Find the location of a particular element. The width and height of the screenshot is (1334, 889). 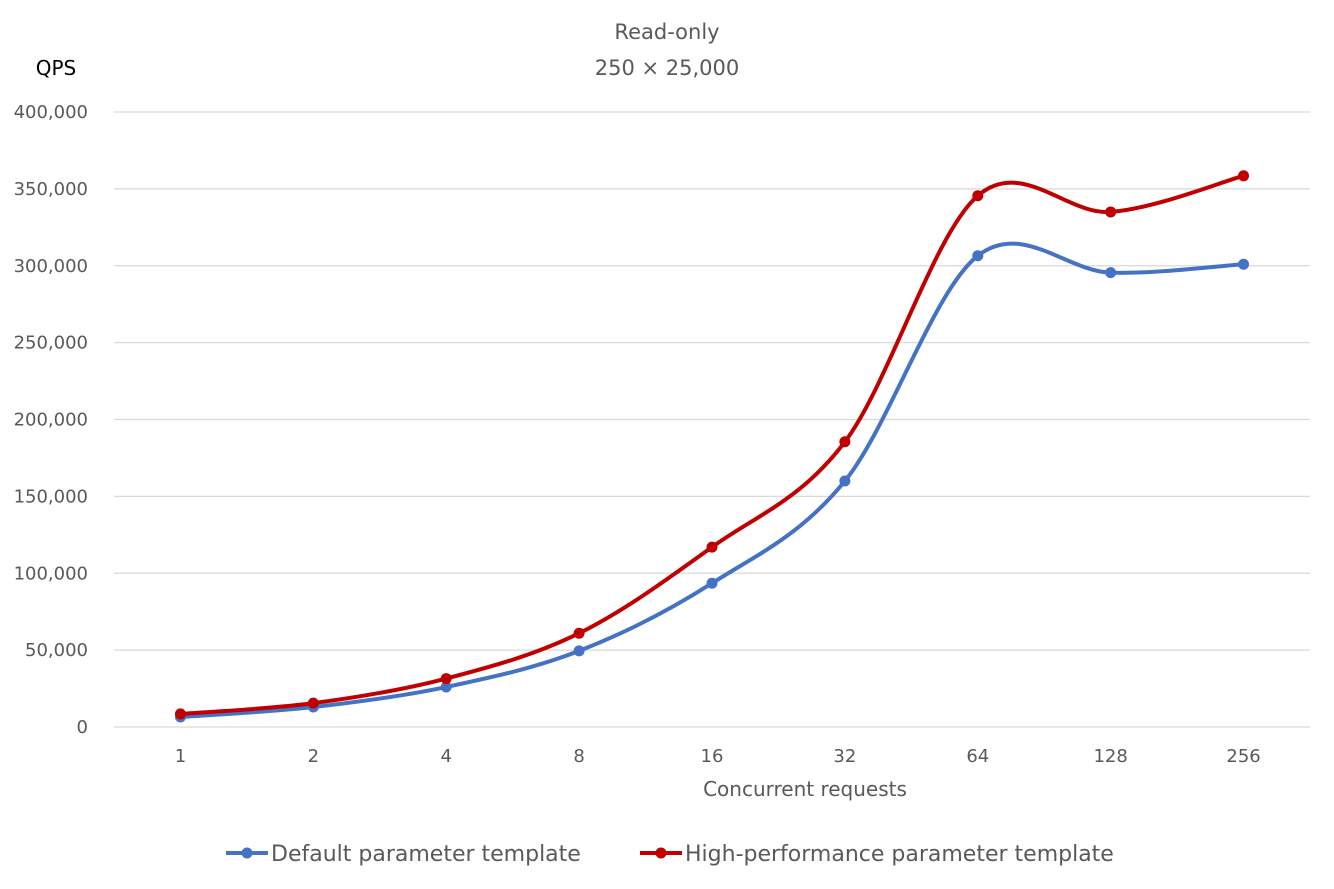

y-tick-label: 200,000 is located at coordinates (51, 420).